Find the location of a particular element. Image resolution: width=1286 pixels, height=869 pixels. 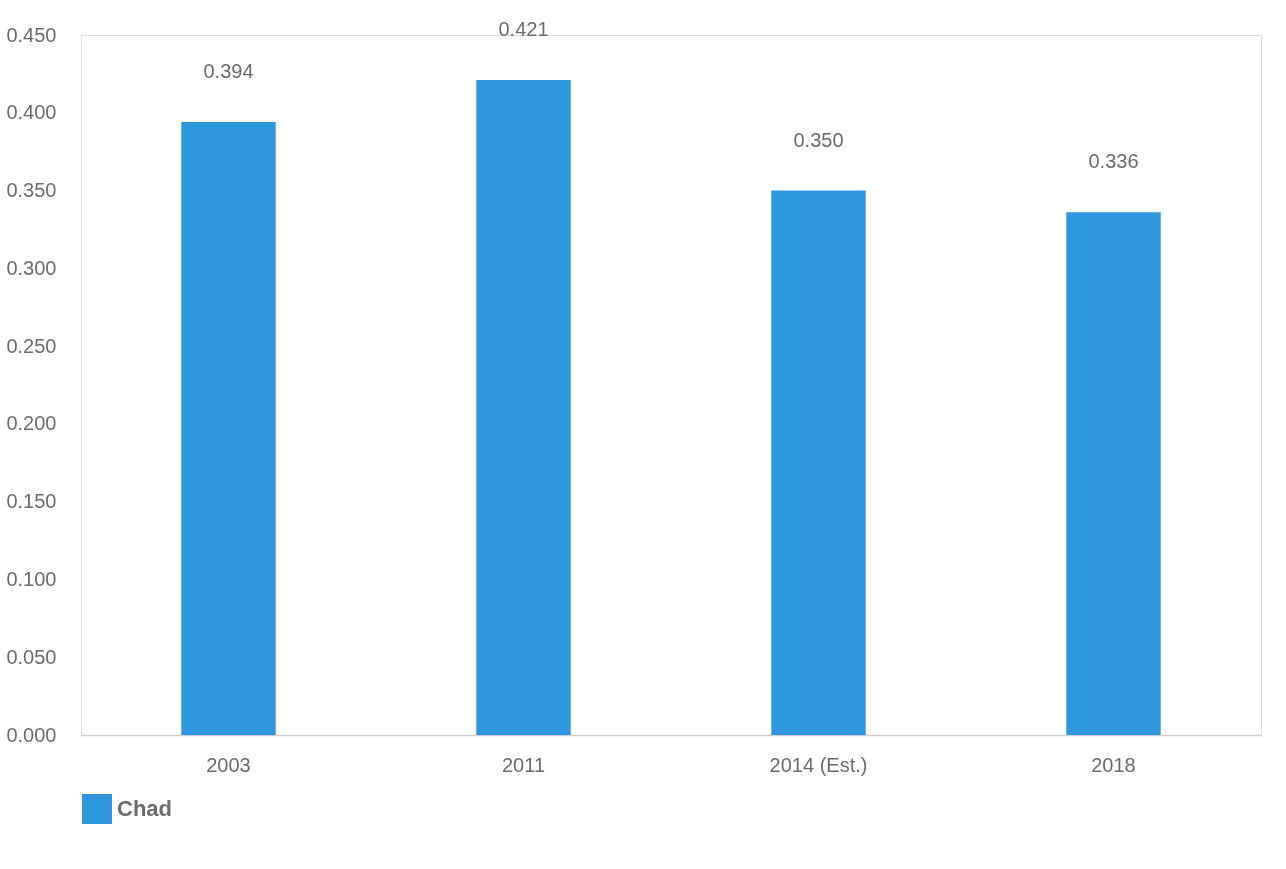

text: 0.350 is located at coordinates (818, 139).